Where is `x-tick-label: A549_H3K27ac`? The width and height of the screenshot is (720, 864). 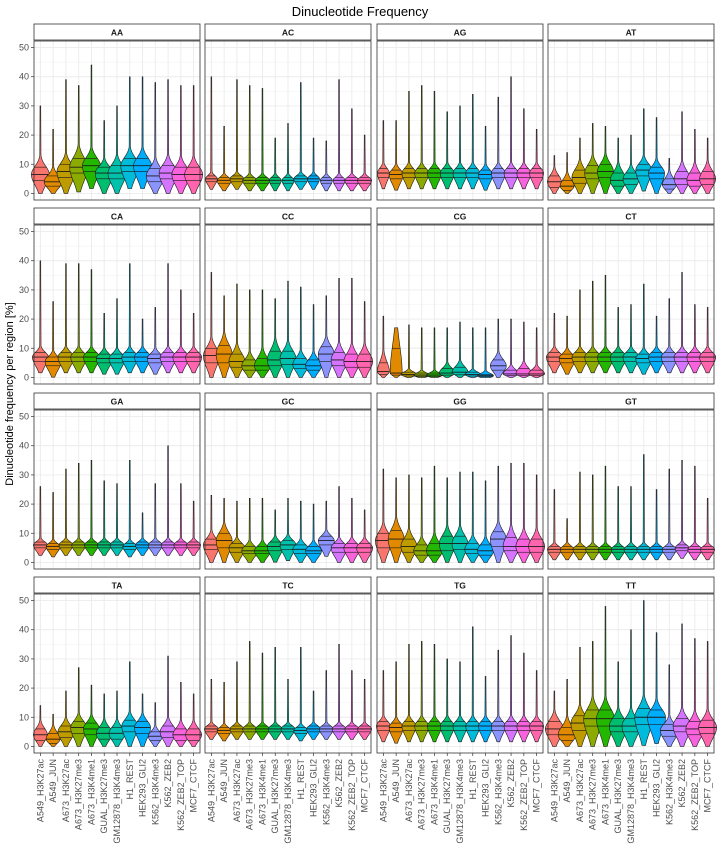
x-tick-label: A549_H3K27ac is located at coordinates (554, 791).